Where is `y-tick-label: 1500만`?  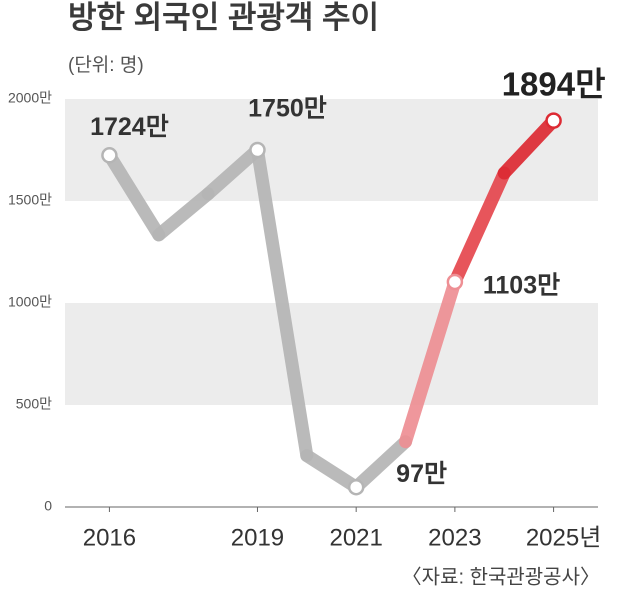
y-tick-label: 1500만 is located at coordinates (30, 200).